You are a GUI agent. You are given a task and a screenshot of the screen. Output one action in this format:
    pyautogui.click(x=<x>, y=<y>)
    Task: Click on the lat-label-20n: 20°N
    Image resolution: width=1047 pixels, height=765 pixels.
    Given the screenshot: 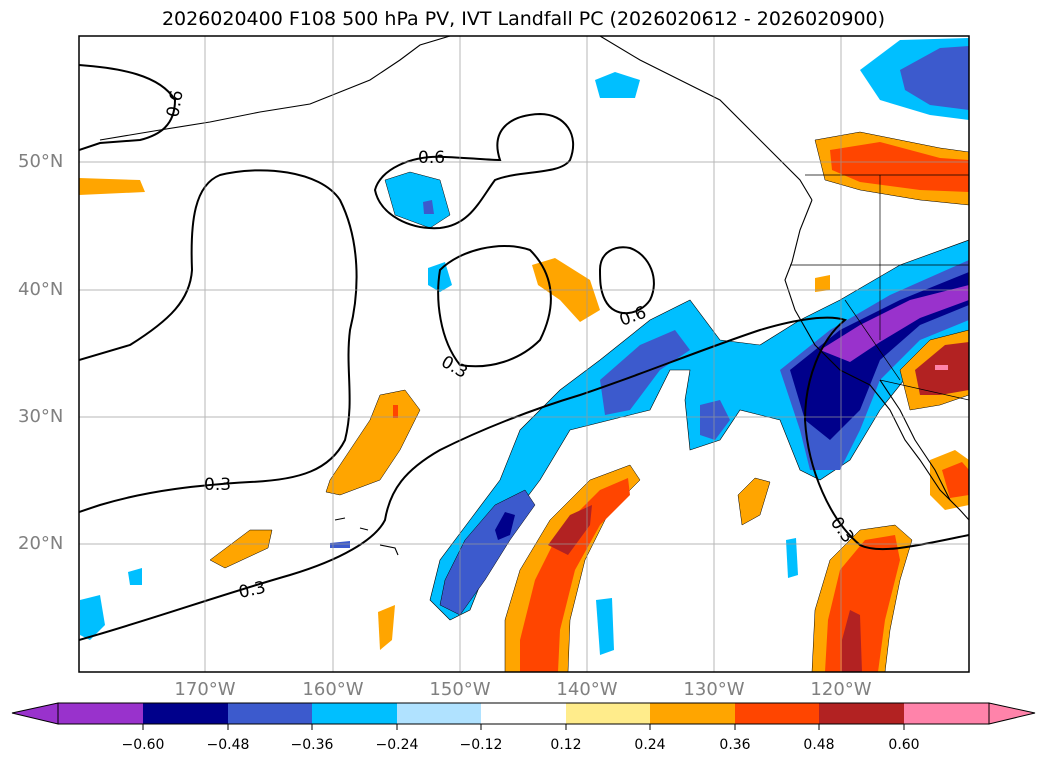 What is the action you would take?
    pyautogui.click(x=41, y=543)
    